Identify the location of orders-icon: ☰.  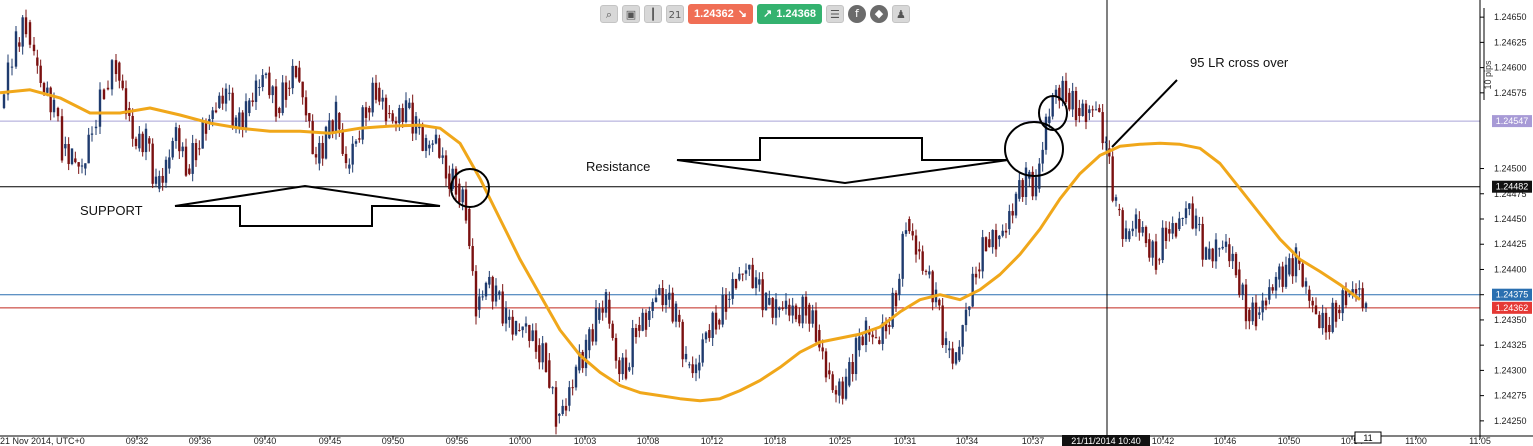
(834, 14).